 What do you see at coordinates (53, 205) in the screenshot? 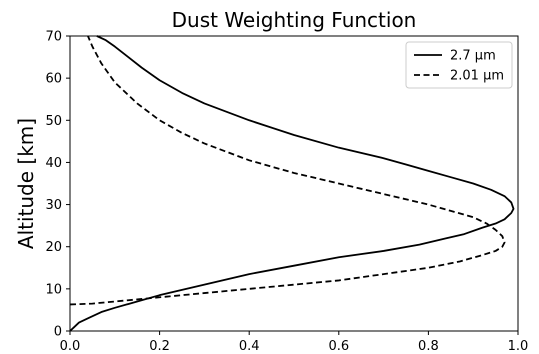
I see `y-tick-label: 30` at bounding box center [53, 205].